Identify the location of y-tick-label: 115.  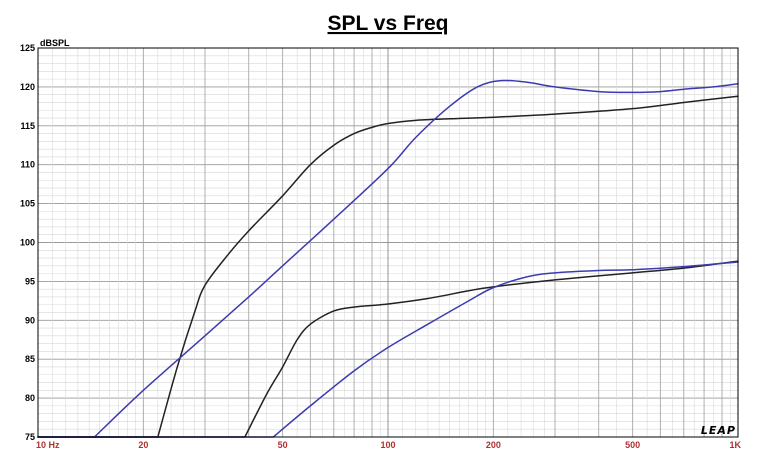
(27, 126).